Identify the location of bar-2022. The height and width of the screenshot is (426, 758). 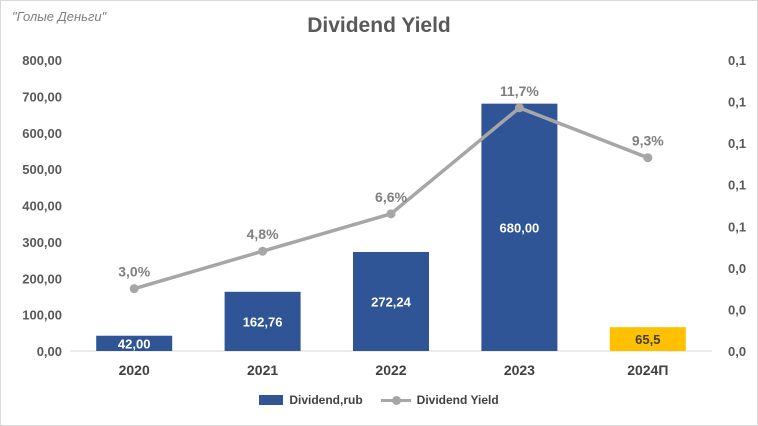
(391, 301).